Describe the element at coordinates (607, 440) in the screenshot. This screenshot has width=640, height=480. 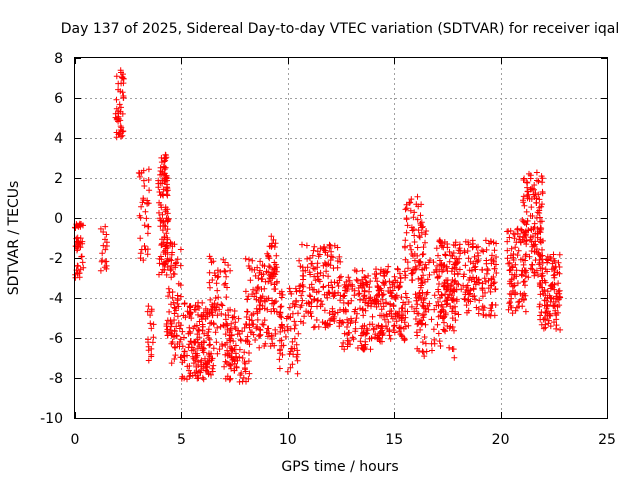
I see `x-tick-label: 25` at that location.